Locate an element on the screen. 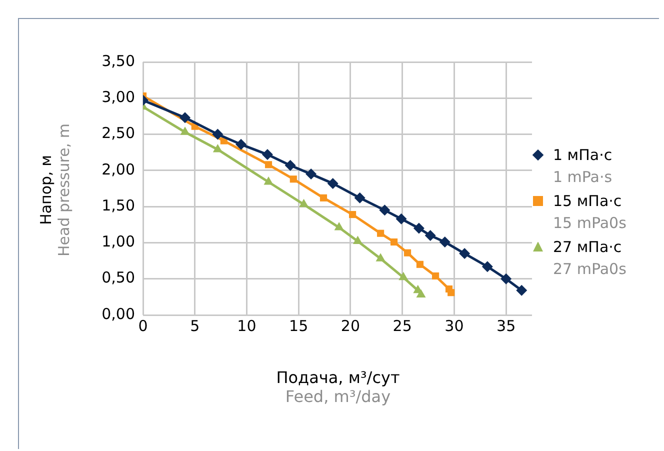 The height and width of the screenshot is (451, 664). text: 1 mPa·s is located at coordinates (583, 177).